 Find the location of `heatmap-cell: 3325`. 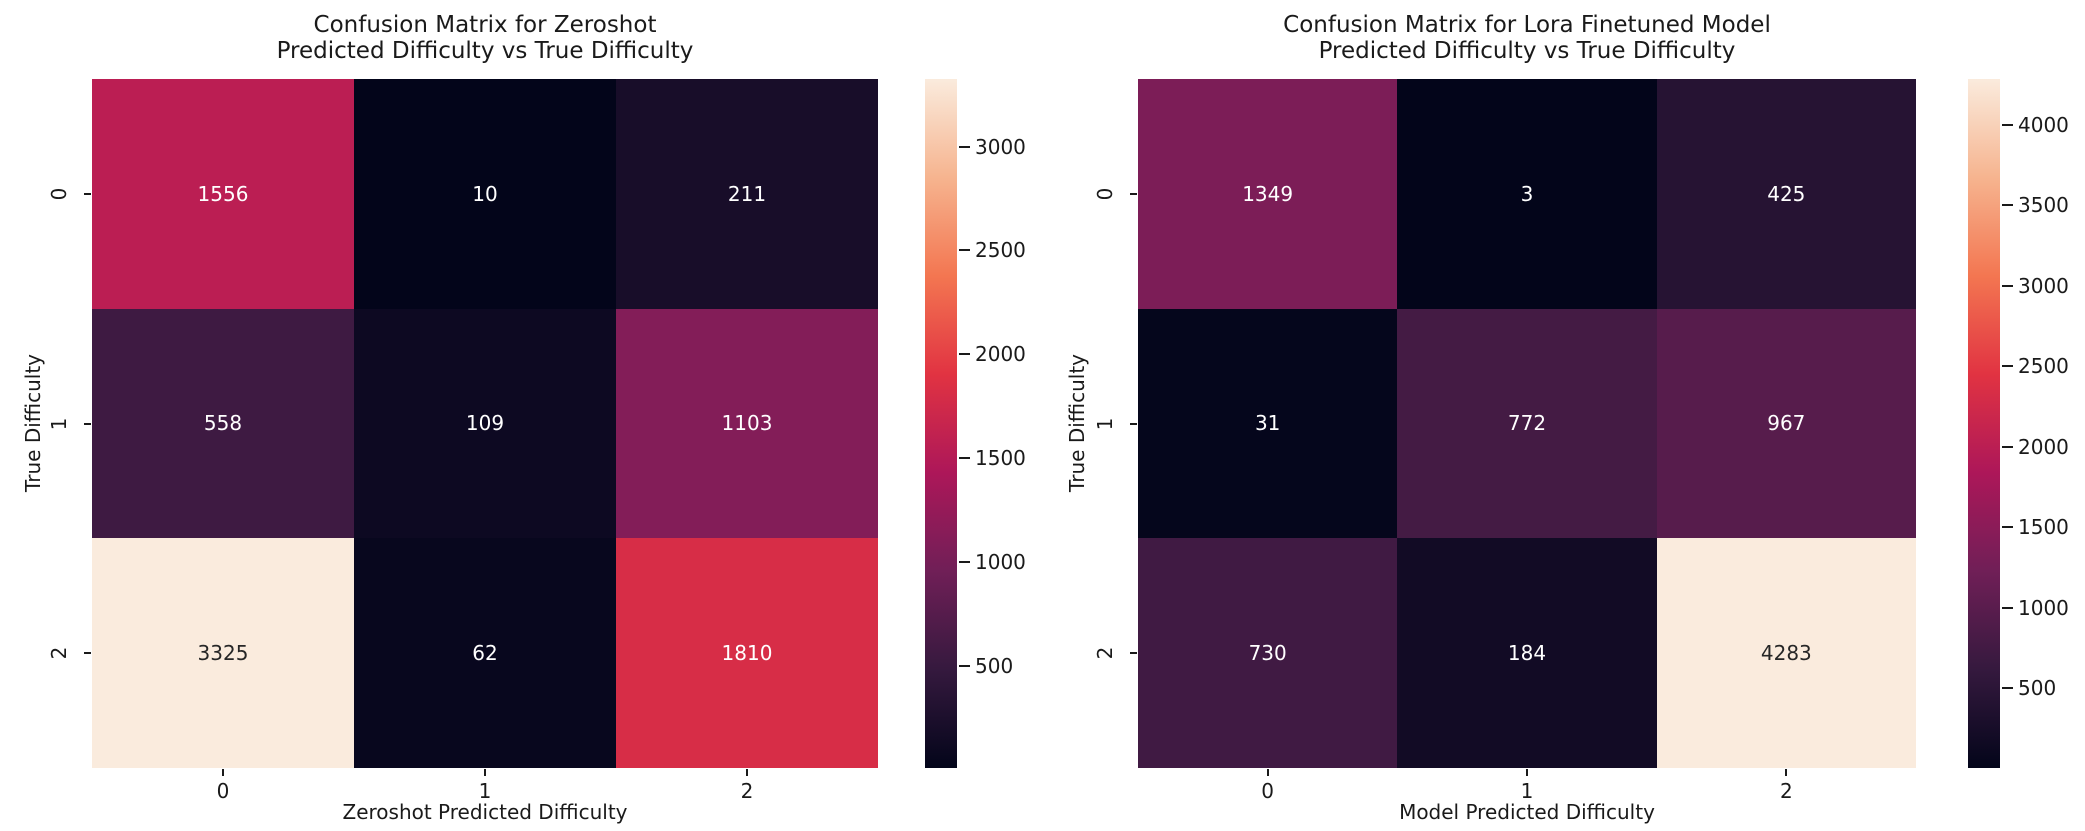

heatmap-cell: 3325 is located at coordinates (223, 653).